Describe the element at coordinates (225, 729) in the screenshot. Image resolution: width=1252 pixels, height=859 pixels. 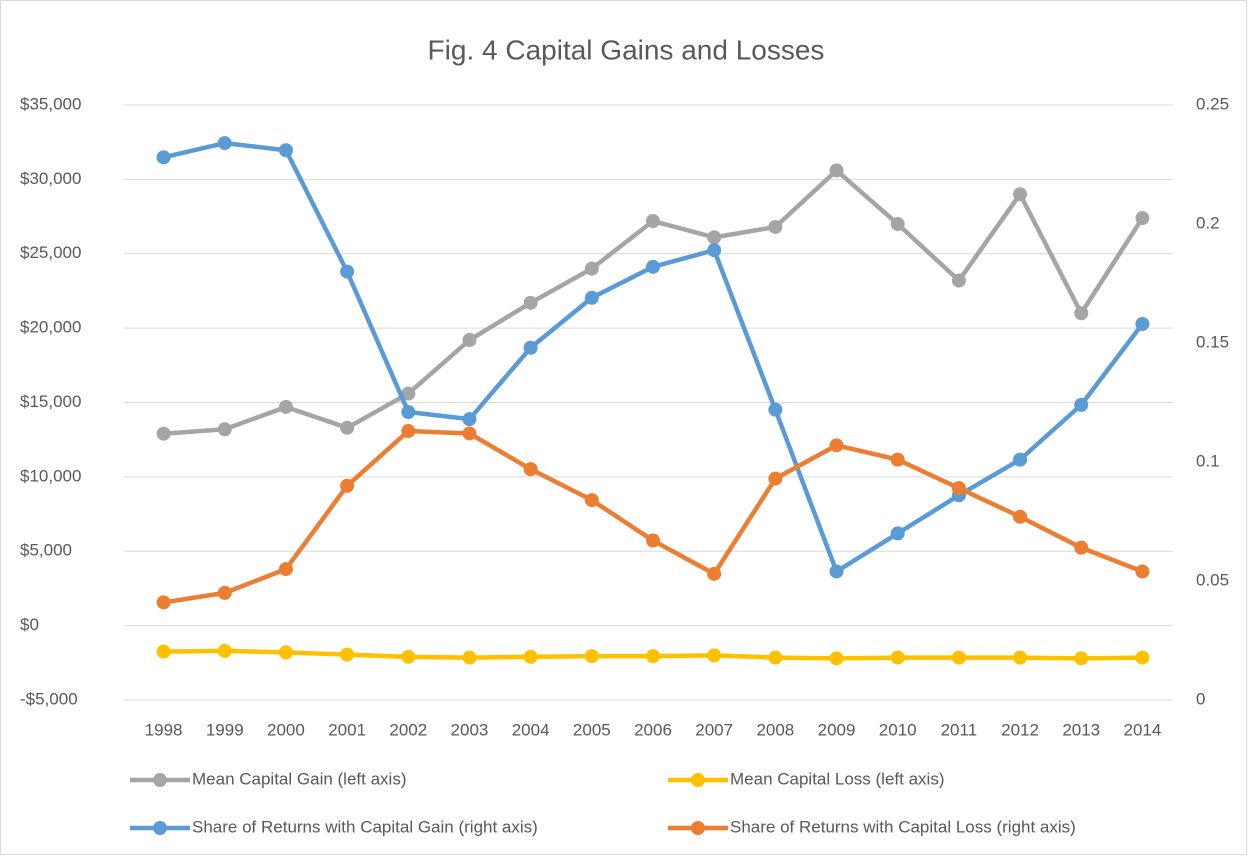
I see `x-tick-label: 1999` at that location.